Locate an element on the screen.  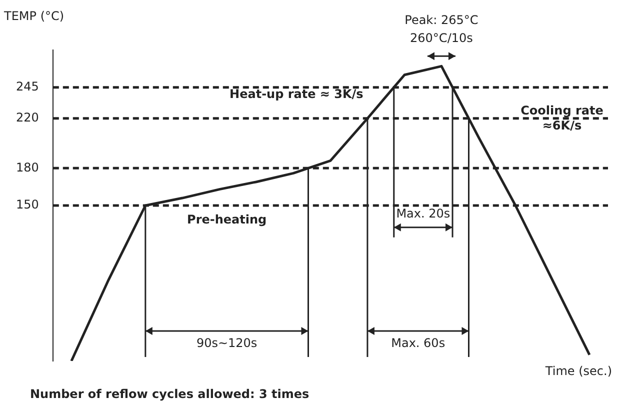
text: Peak: 265°C is located at coordinates (441, 20).